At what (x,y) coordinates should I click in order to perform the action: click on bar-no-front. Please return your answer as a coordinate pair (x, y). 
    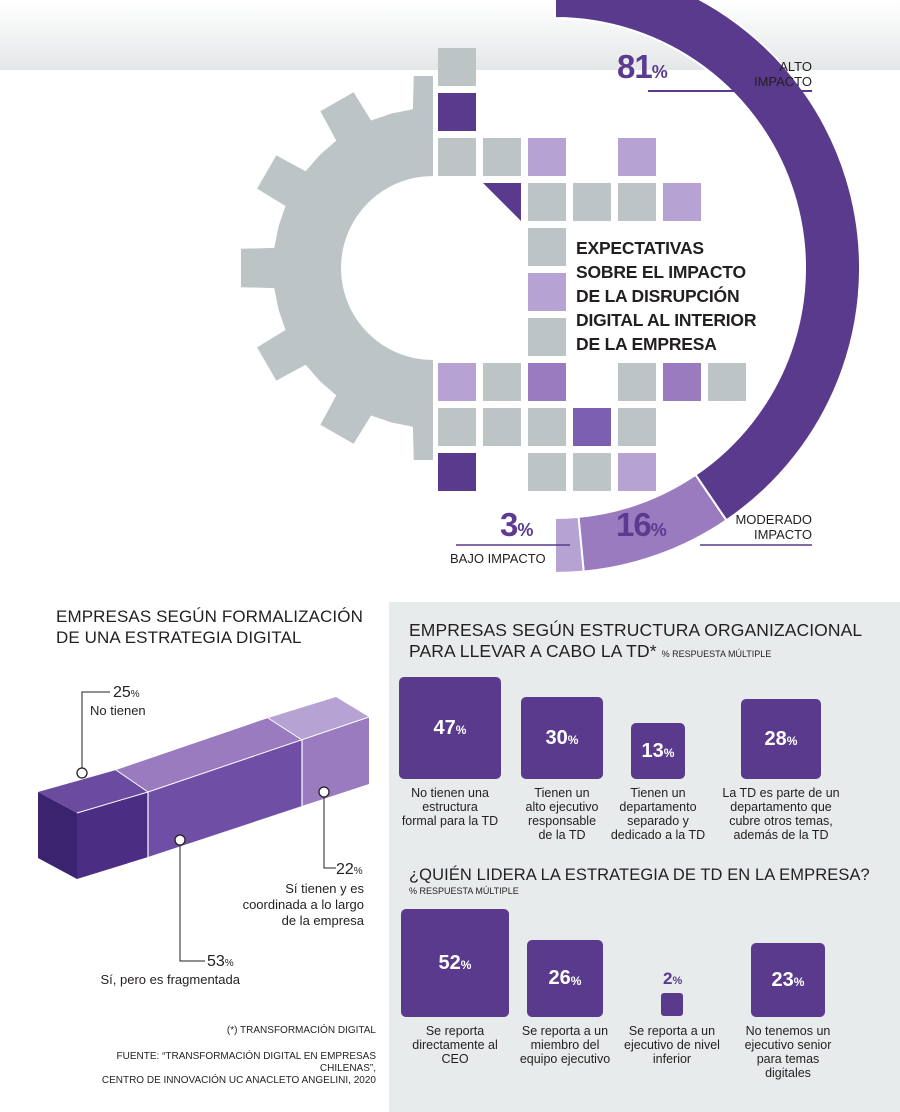
    Looking at the image, I should click on (112, 835).